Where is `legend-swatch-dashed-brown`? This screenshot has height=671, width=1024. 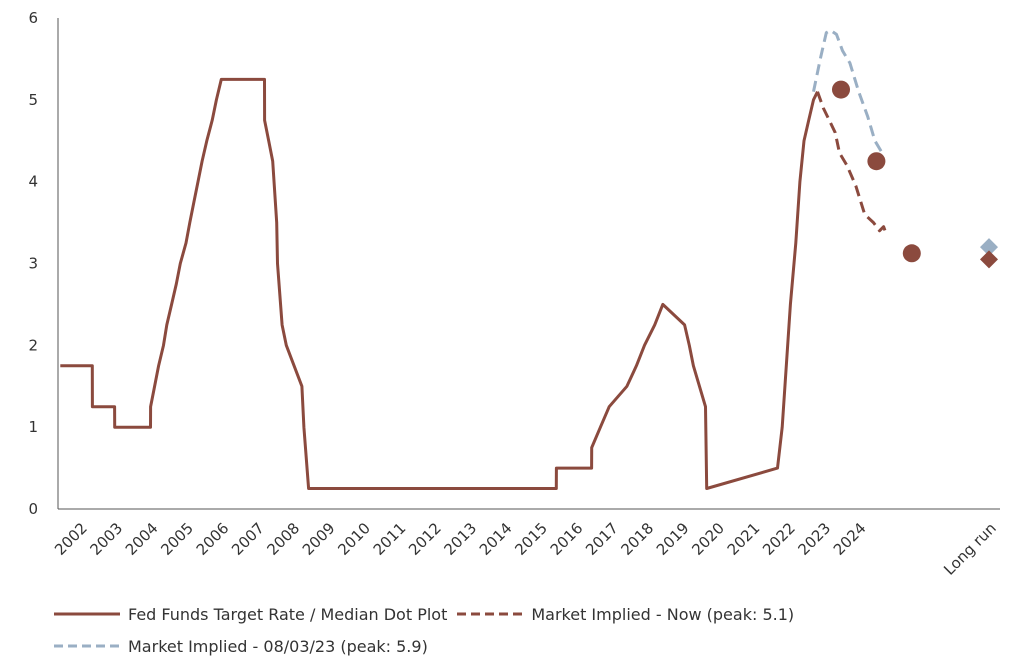 legend-swatch-dashed-brown is located at coordinates (490, 614).